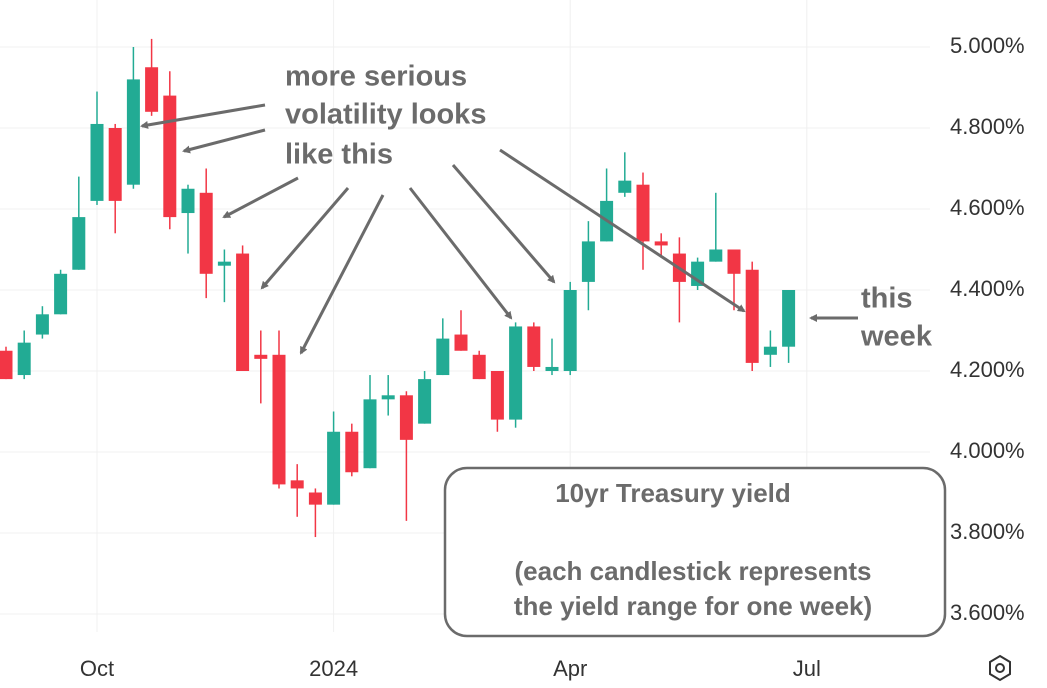 The height and width of the screenshot is (688, 1047). Describe the element at coordinates (695, 552) in the screenshot. I see `note-box` at that location.